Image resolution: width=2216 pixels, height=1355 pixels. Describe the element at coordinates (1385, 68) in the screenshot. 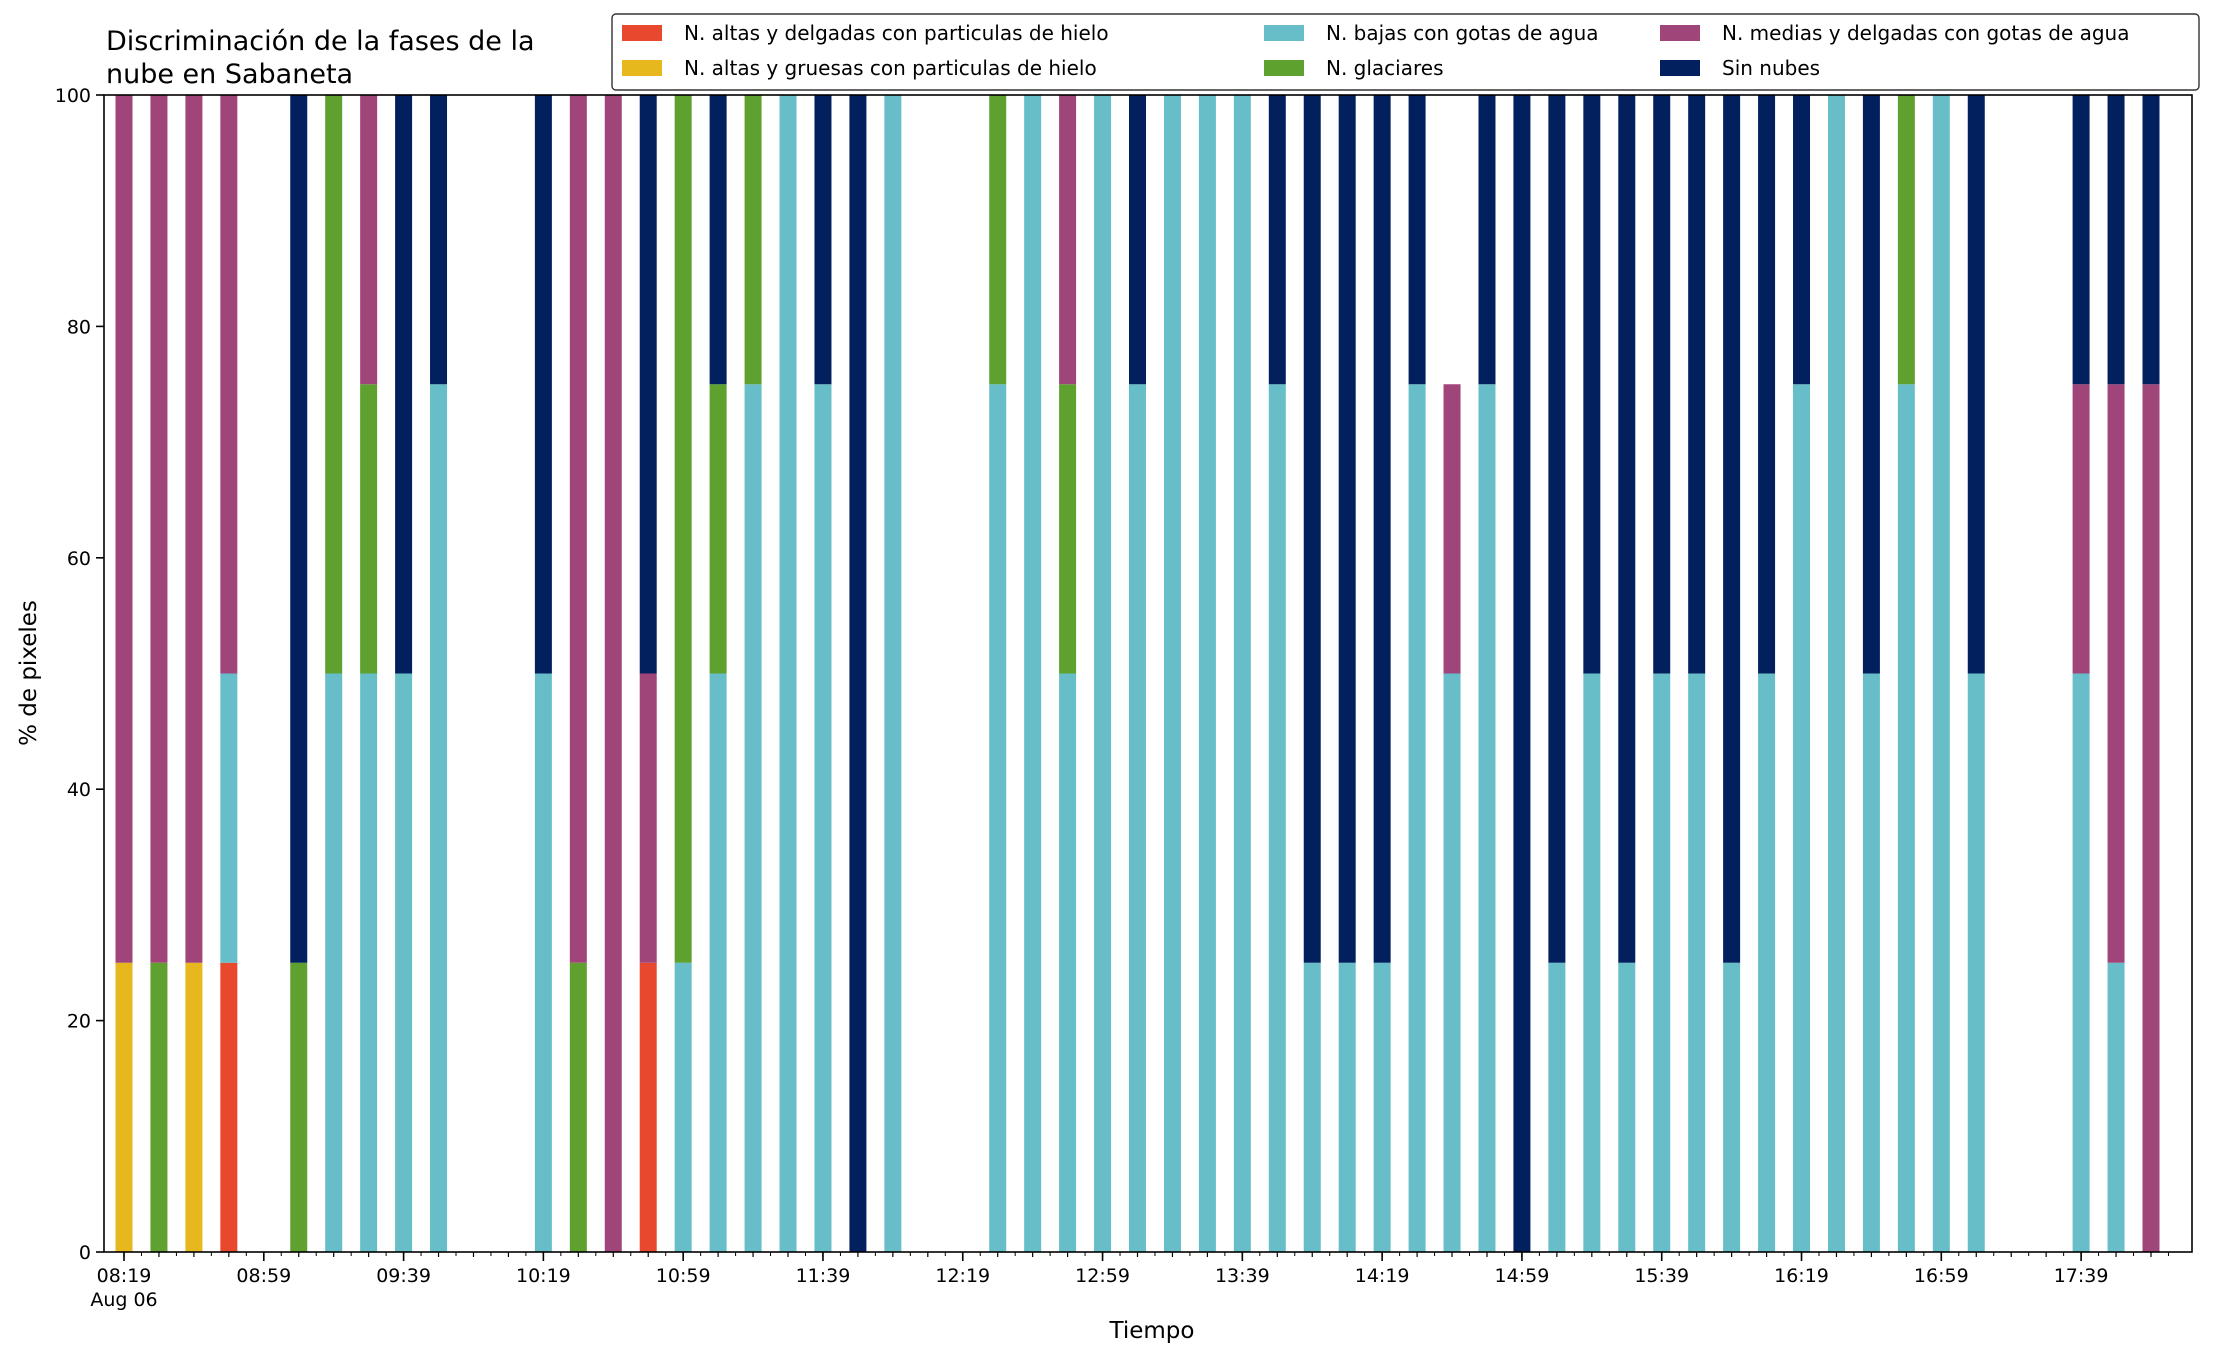

I see `legend-label: N. glaciares` at that location.